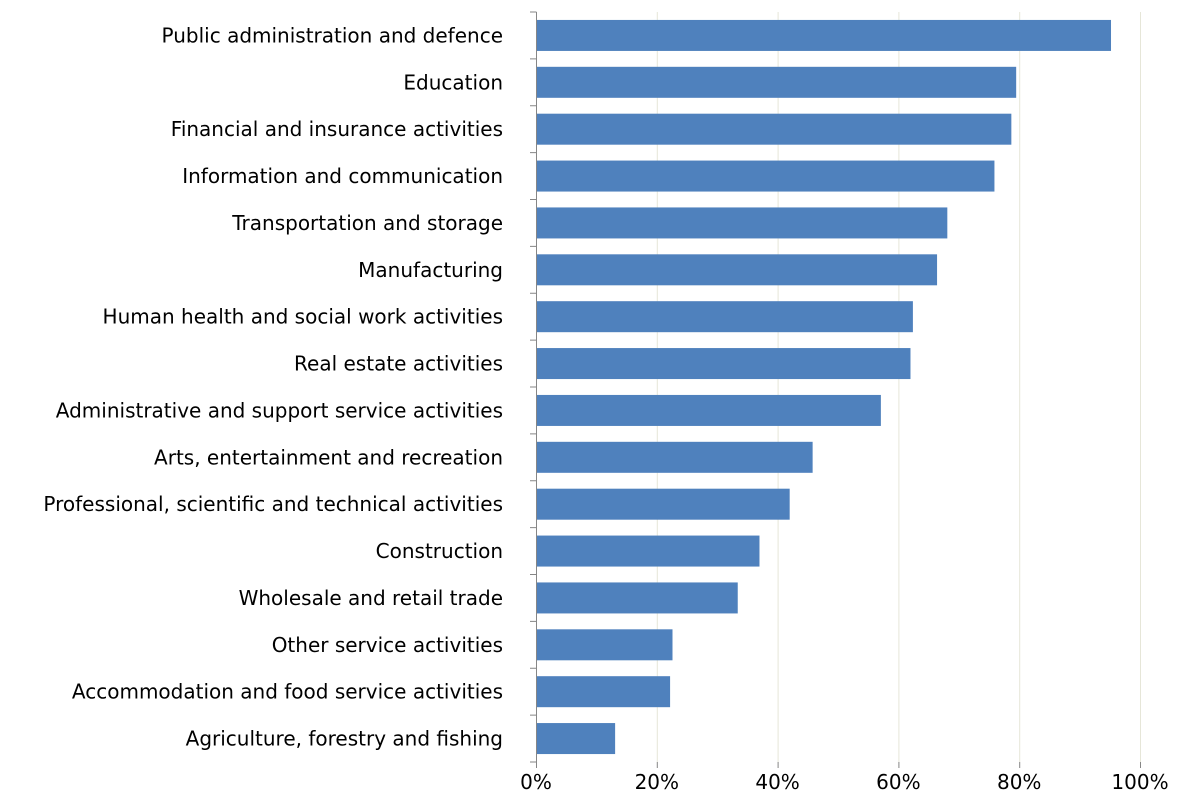 The width and height of the screenshot is (1180, 811). What do you see at coordinates (1139, 782) in the screenshot?
I see `x-tick-label: 100%` at bounding box center [1139, 782].